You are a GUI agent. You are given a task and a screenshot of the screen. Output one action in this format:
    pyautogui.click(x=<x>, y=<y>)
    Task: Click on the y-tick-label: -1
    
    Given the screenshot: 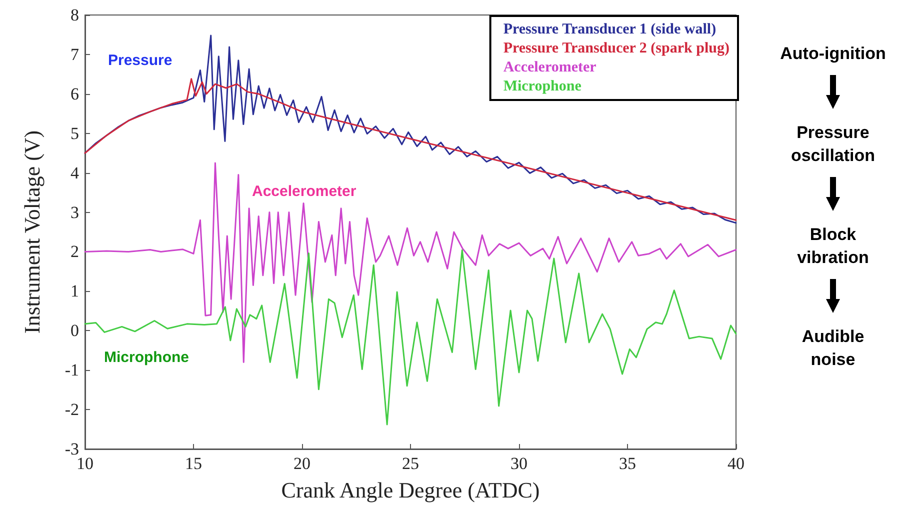 What is the action you would take?
    pyautogui.click(x=71, y=370)
    